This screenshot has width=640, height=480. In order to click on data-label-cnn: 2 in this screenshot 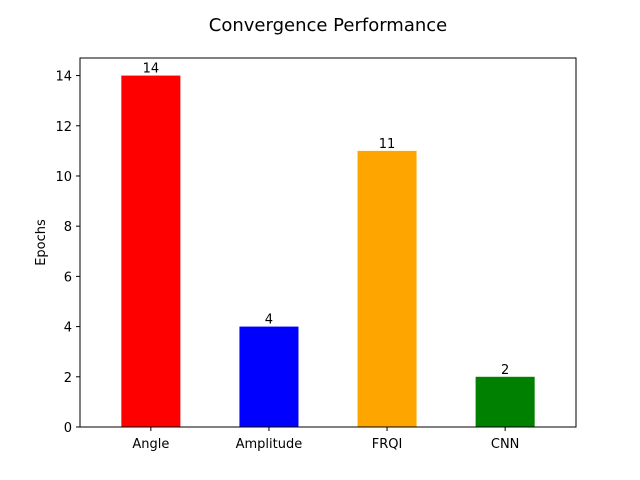, I will do `click(505, 370)`.